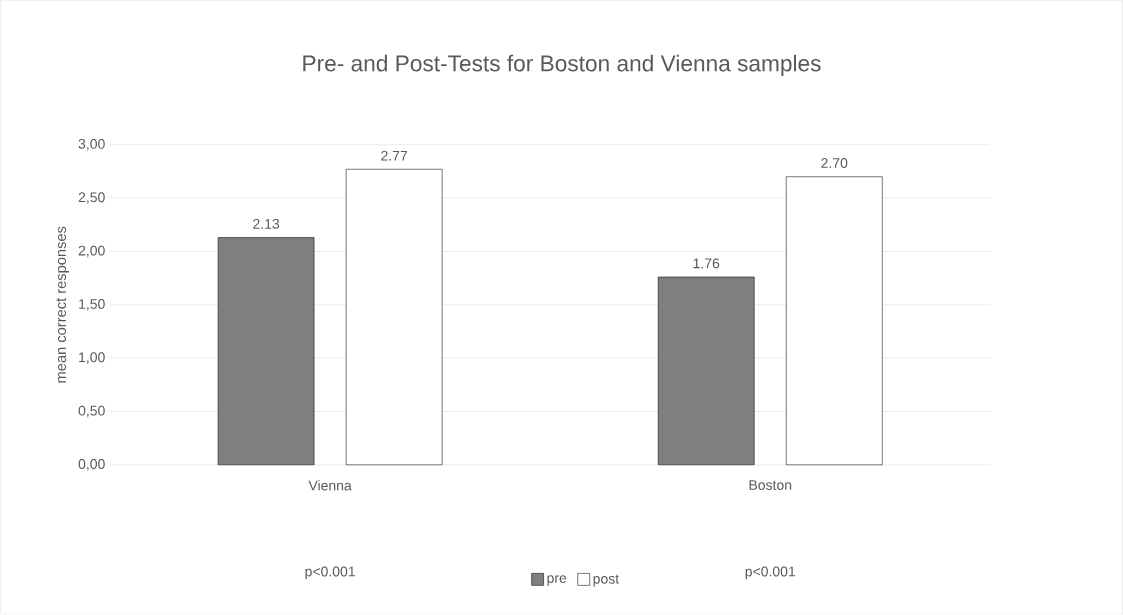 This screenshot has height=615, width=1123. What do you see at coordinates (92, 305) in the screenshot?
I see `y-tick-label: 1,50` at bounding box center [92, 305].